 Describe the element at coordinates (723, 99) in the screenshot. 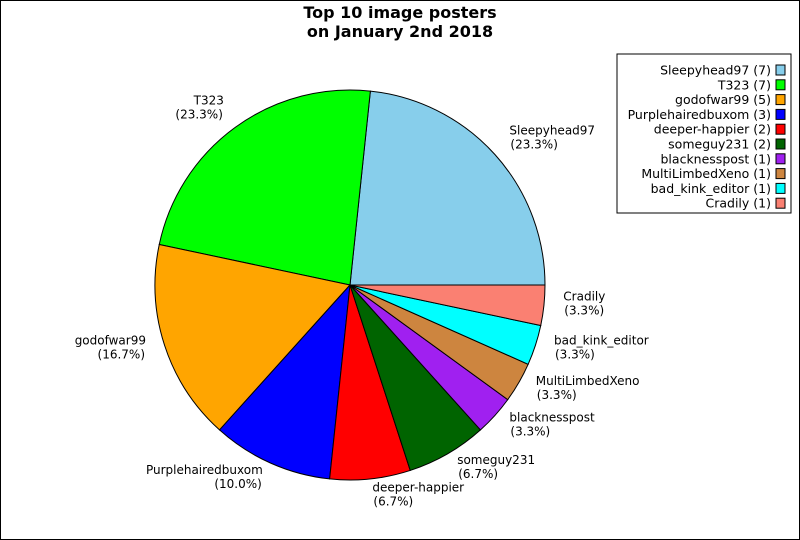

I see `legend-label-godofwar99: godofwar99 (5)` at that location.